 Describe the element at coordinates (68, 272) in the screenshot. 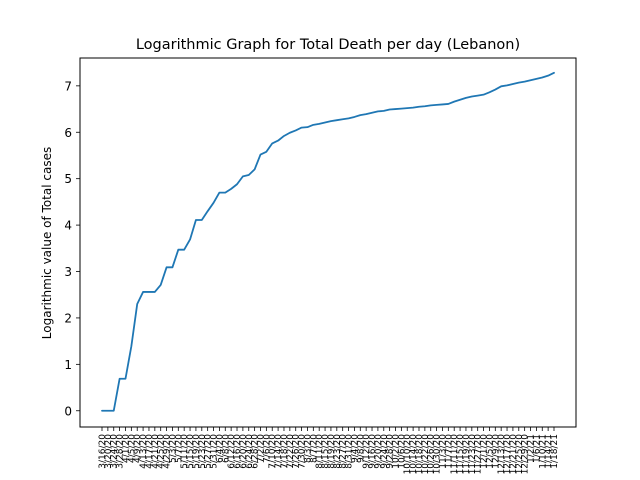

I see `y-tick-label: 3` at that location.